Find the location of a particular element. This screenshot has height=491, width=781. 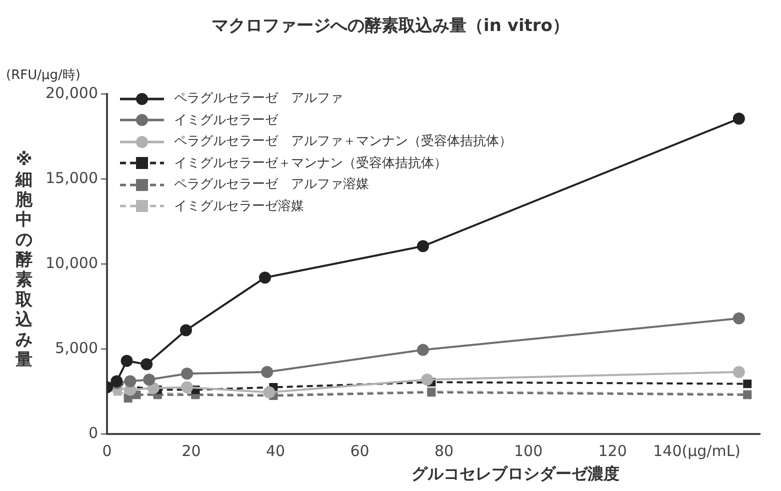

y-tick-label: 0 is located at coordinates (93, 433).